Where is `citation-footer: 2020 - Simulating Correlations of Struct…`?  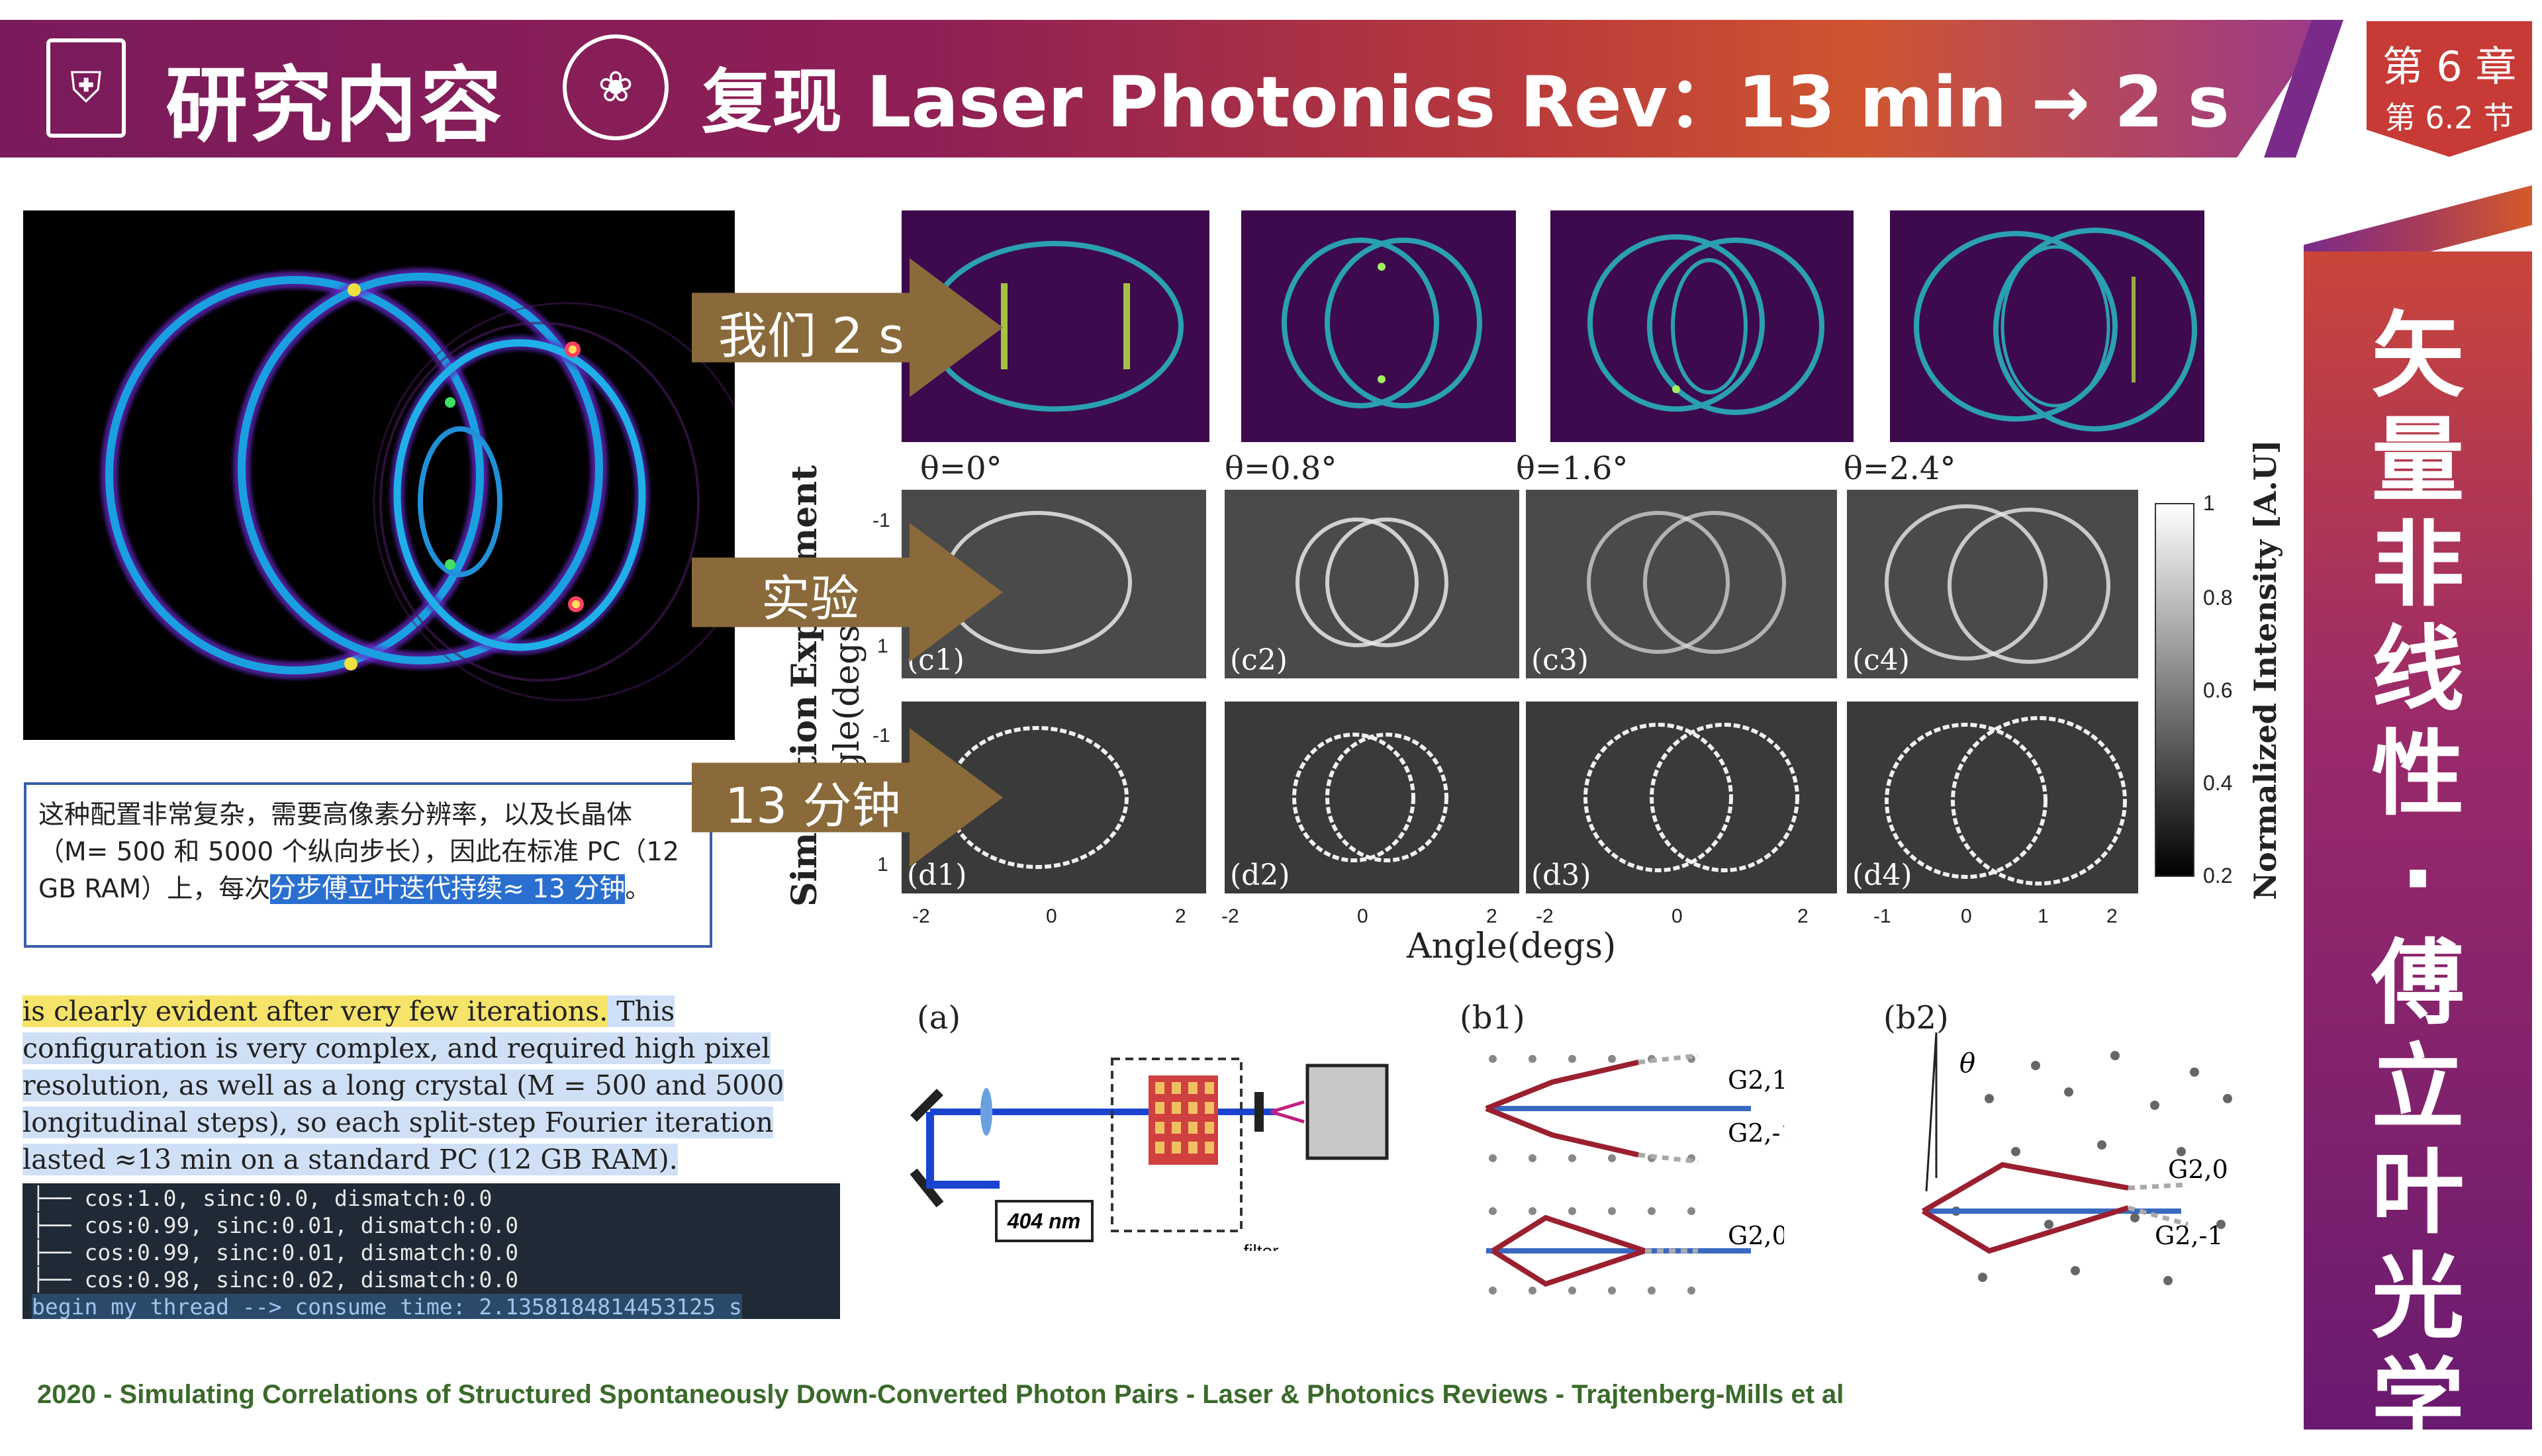
citation-footer: 2020 - Simulating Correlations of Struct… is located at coordinates (940, 1394).